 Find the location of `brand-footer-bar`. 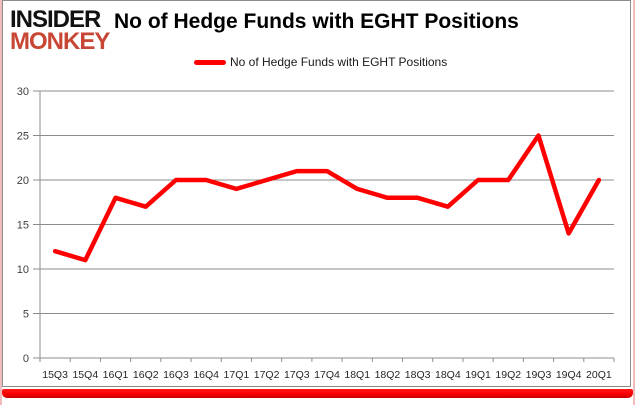

brand-footer-bar is located at coordinates (317, 393).